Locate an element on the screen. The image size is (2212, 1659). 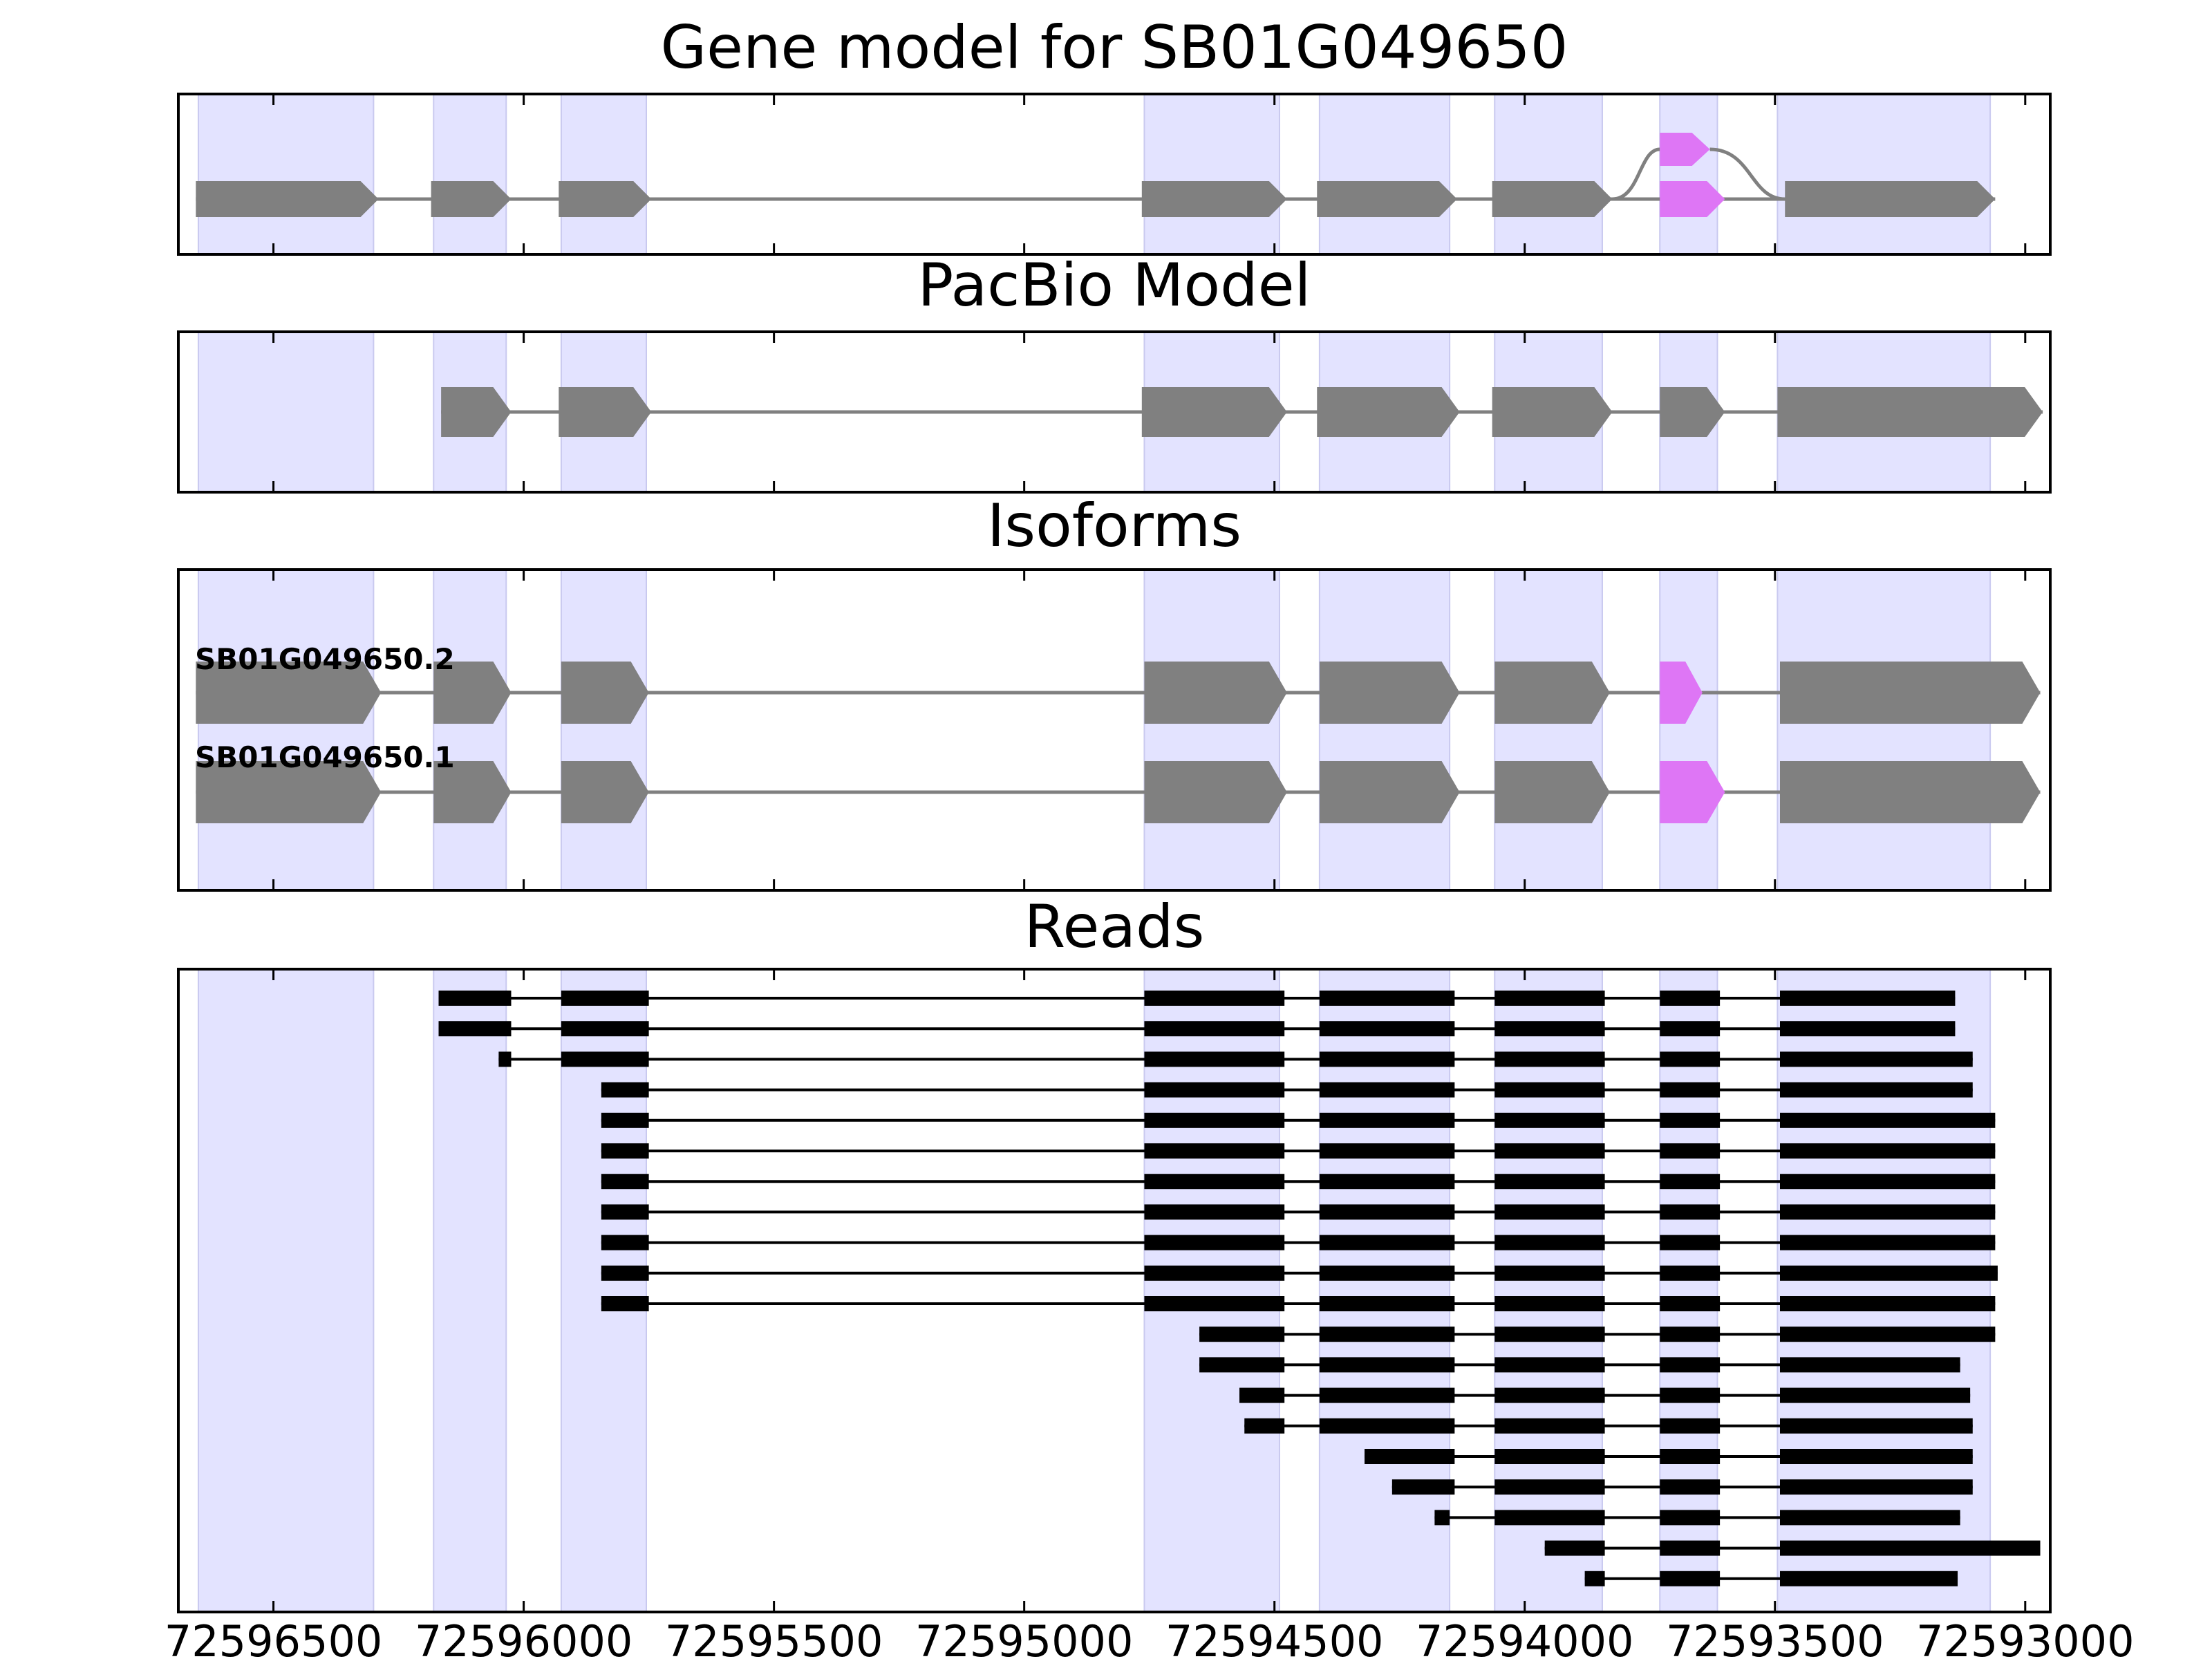
x-tick-label-6: 72593500 is located at coordinates (1775, 1638).